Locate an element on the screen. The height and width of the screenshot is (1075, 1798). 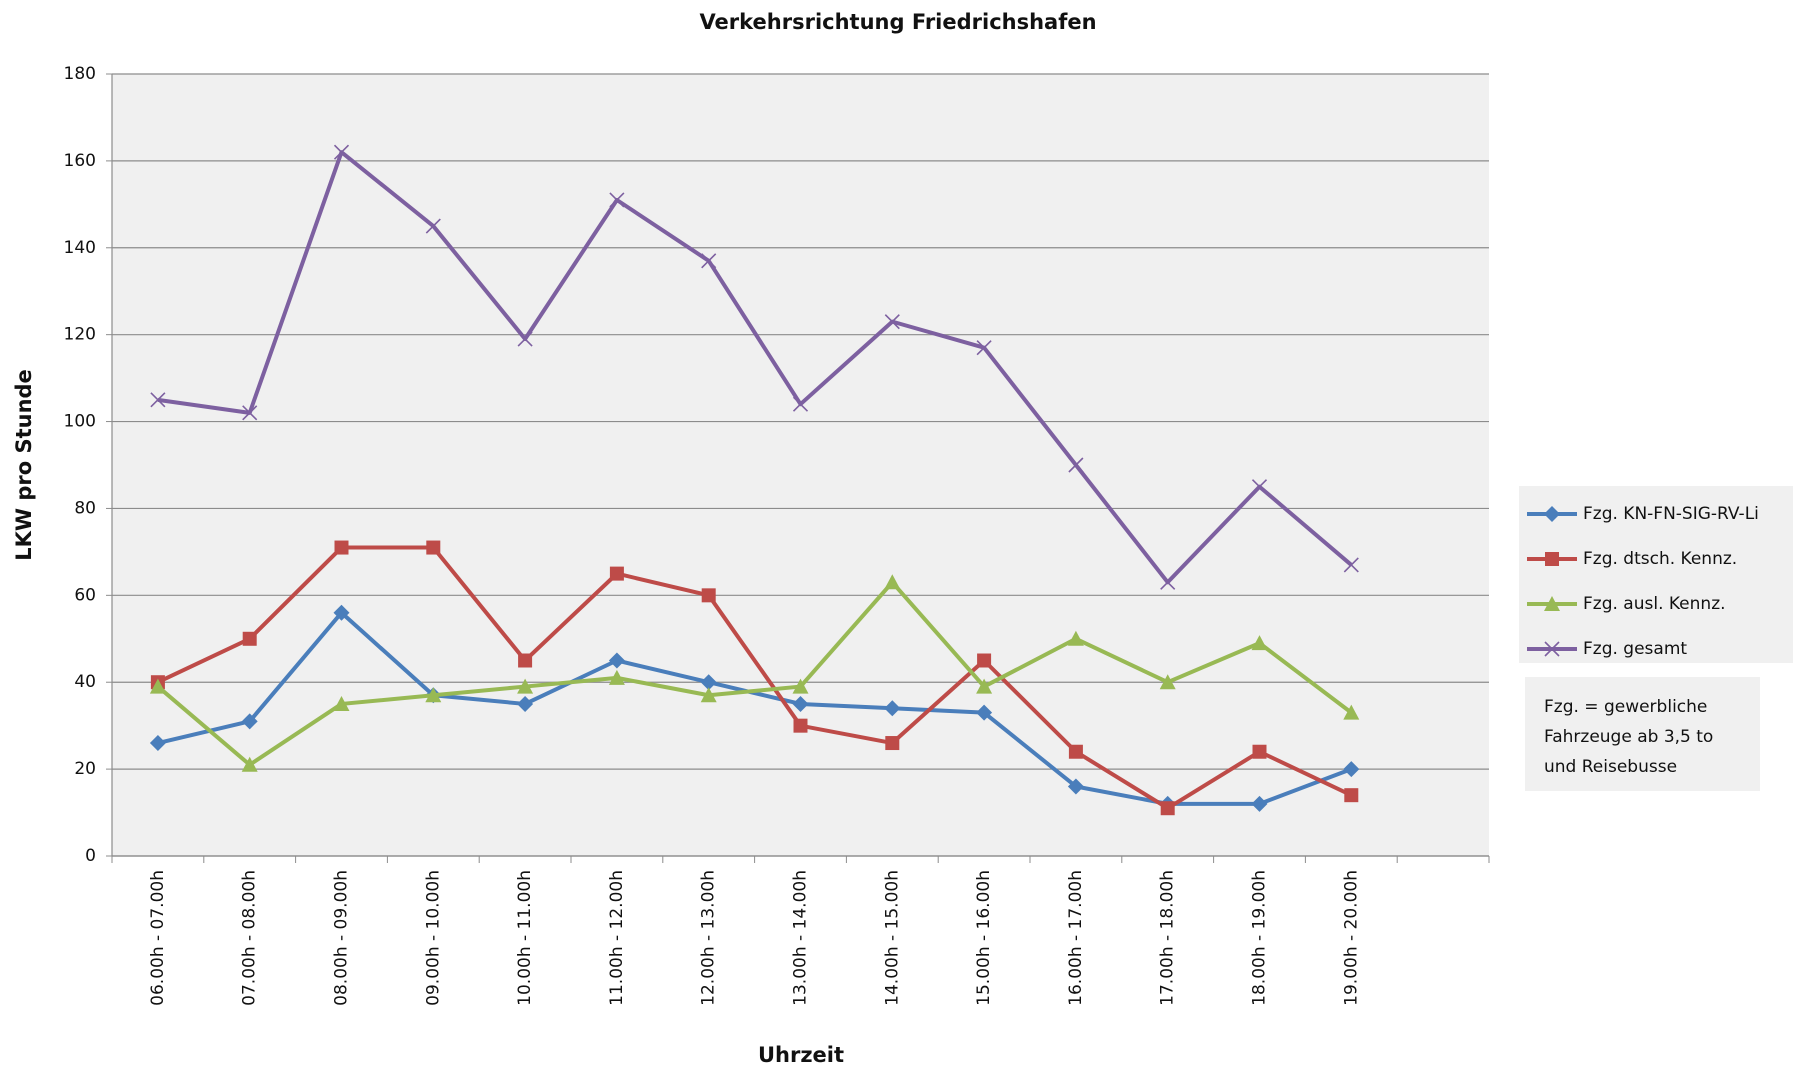
x-tick-label: 15.00h - 16.00h is located at coordinates (984, 938).